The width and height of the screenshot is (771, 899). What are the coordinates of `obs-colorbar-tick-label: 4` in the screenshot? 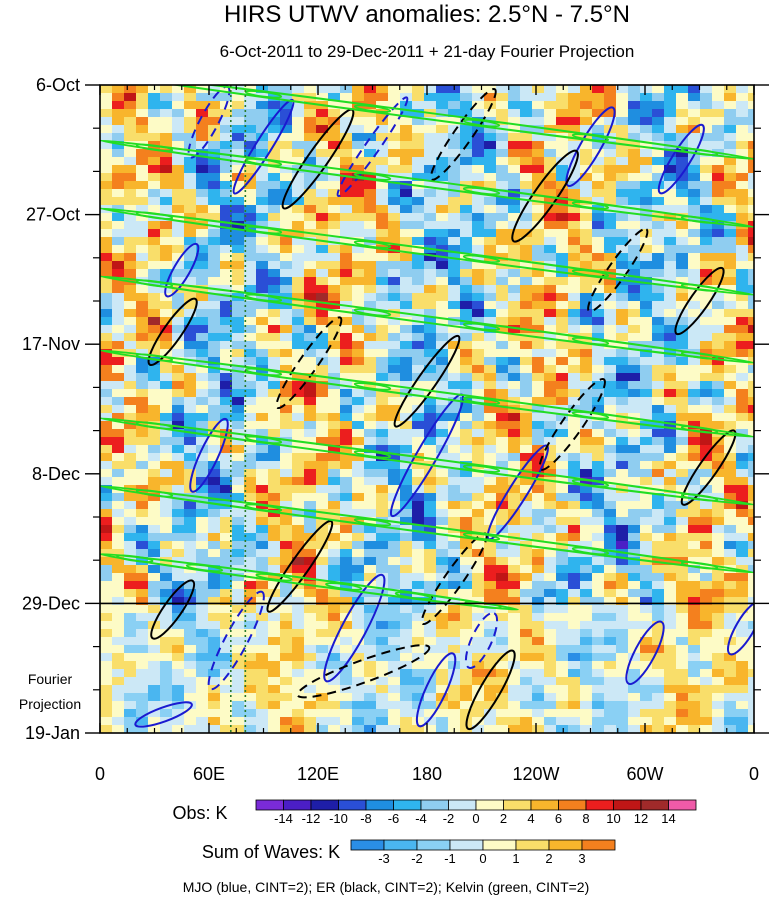 It's located at (530, 818).